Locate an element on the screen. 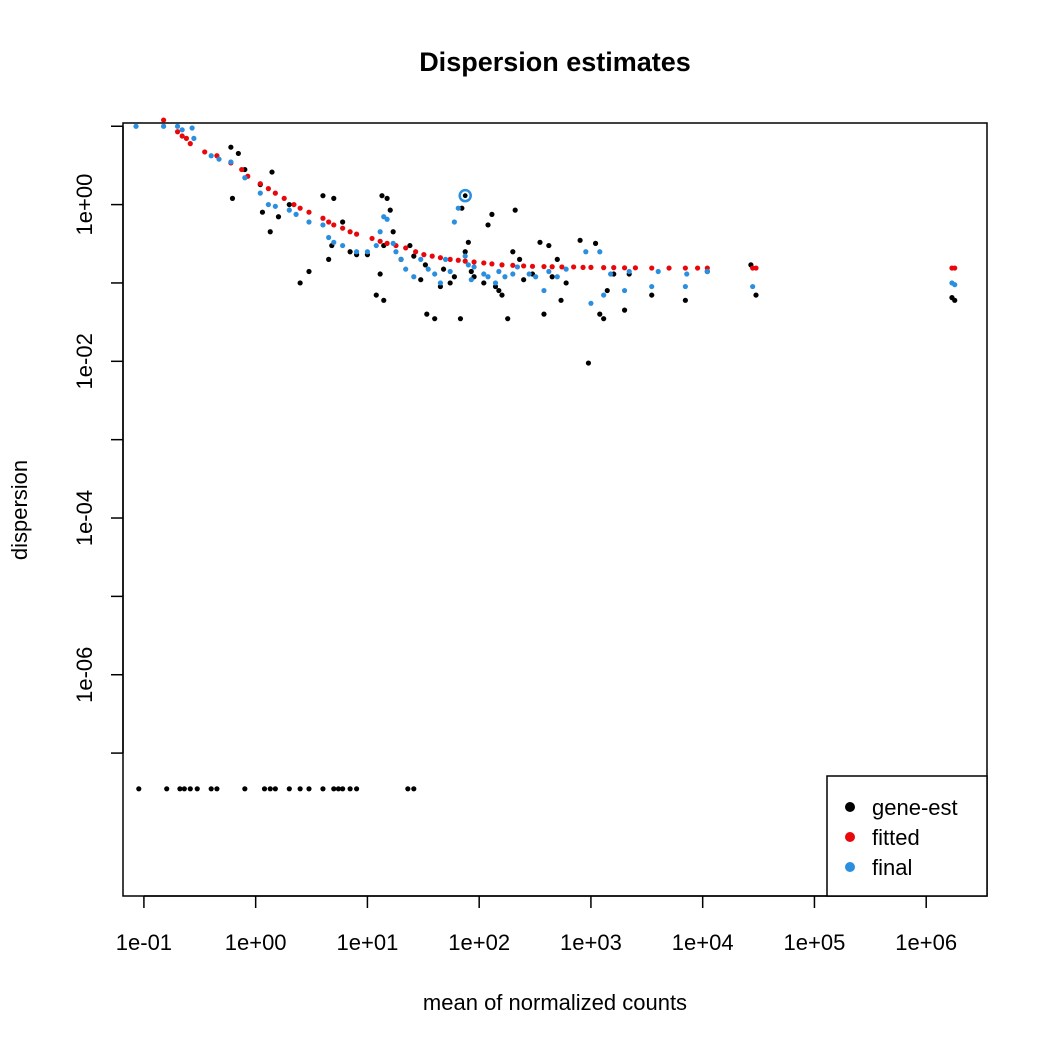 This screenshot has height=1050, width=1050. y-axis-label: dispersion is located at coordinates (19, 510).